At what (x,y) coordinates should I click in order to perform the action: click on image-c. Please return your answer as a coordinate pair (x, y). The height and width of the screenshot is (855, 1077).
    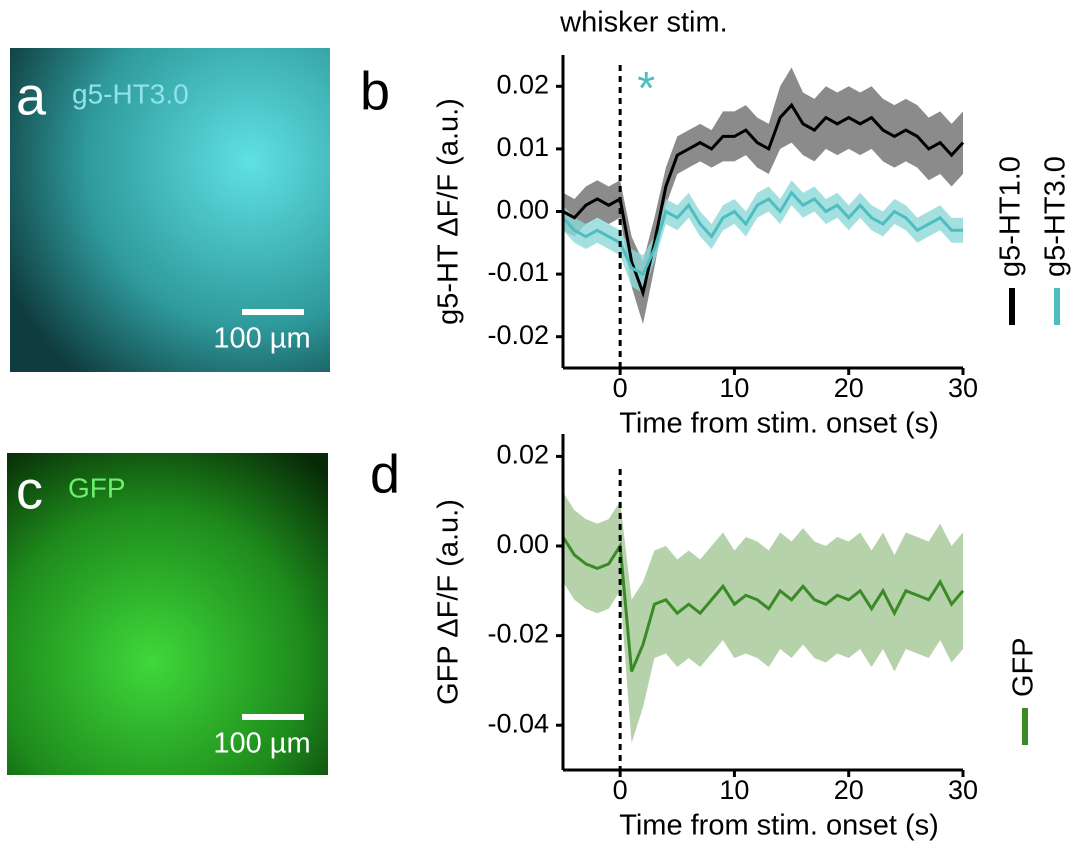
    Looking at the image, I should click on (167, 614).